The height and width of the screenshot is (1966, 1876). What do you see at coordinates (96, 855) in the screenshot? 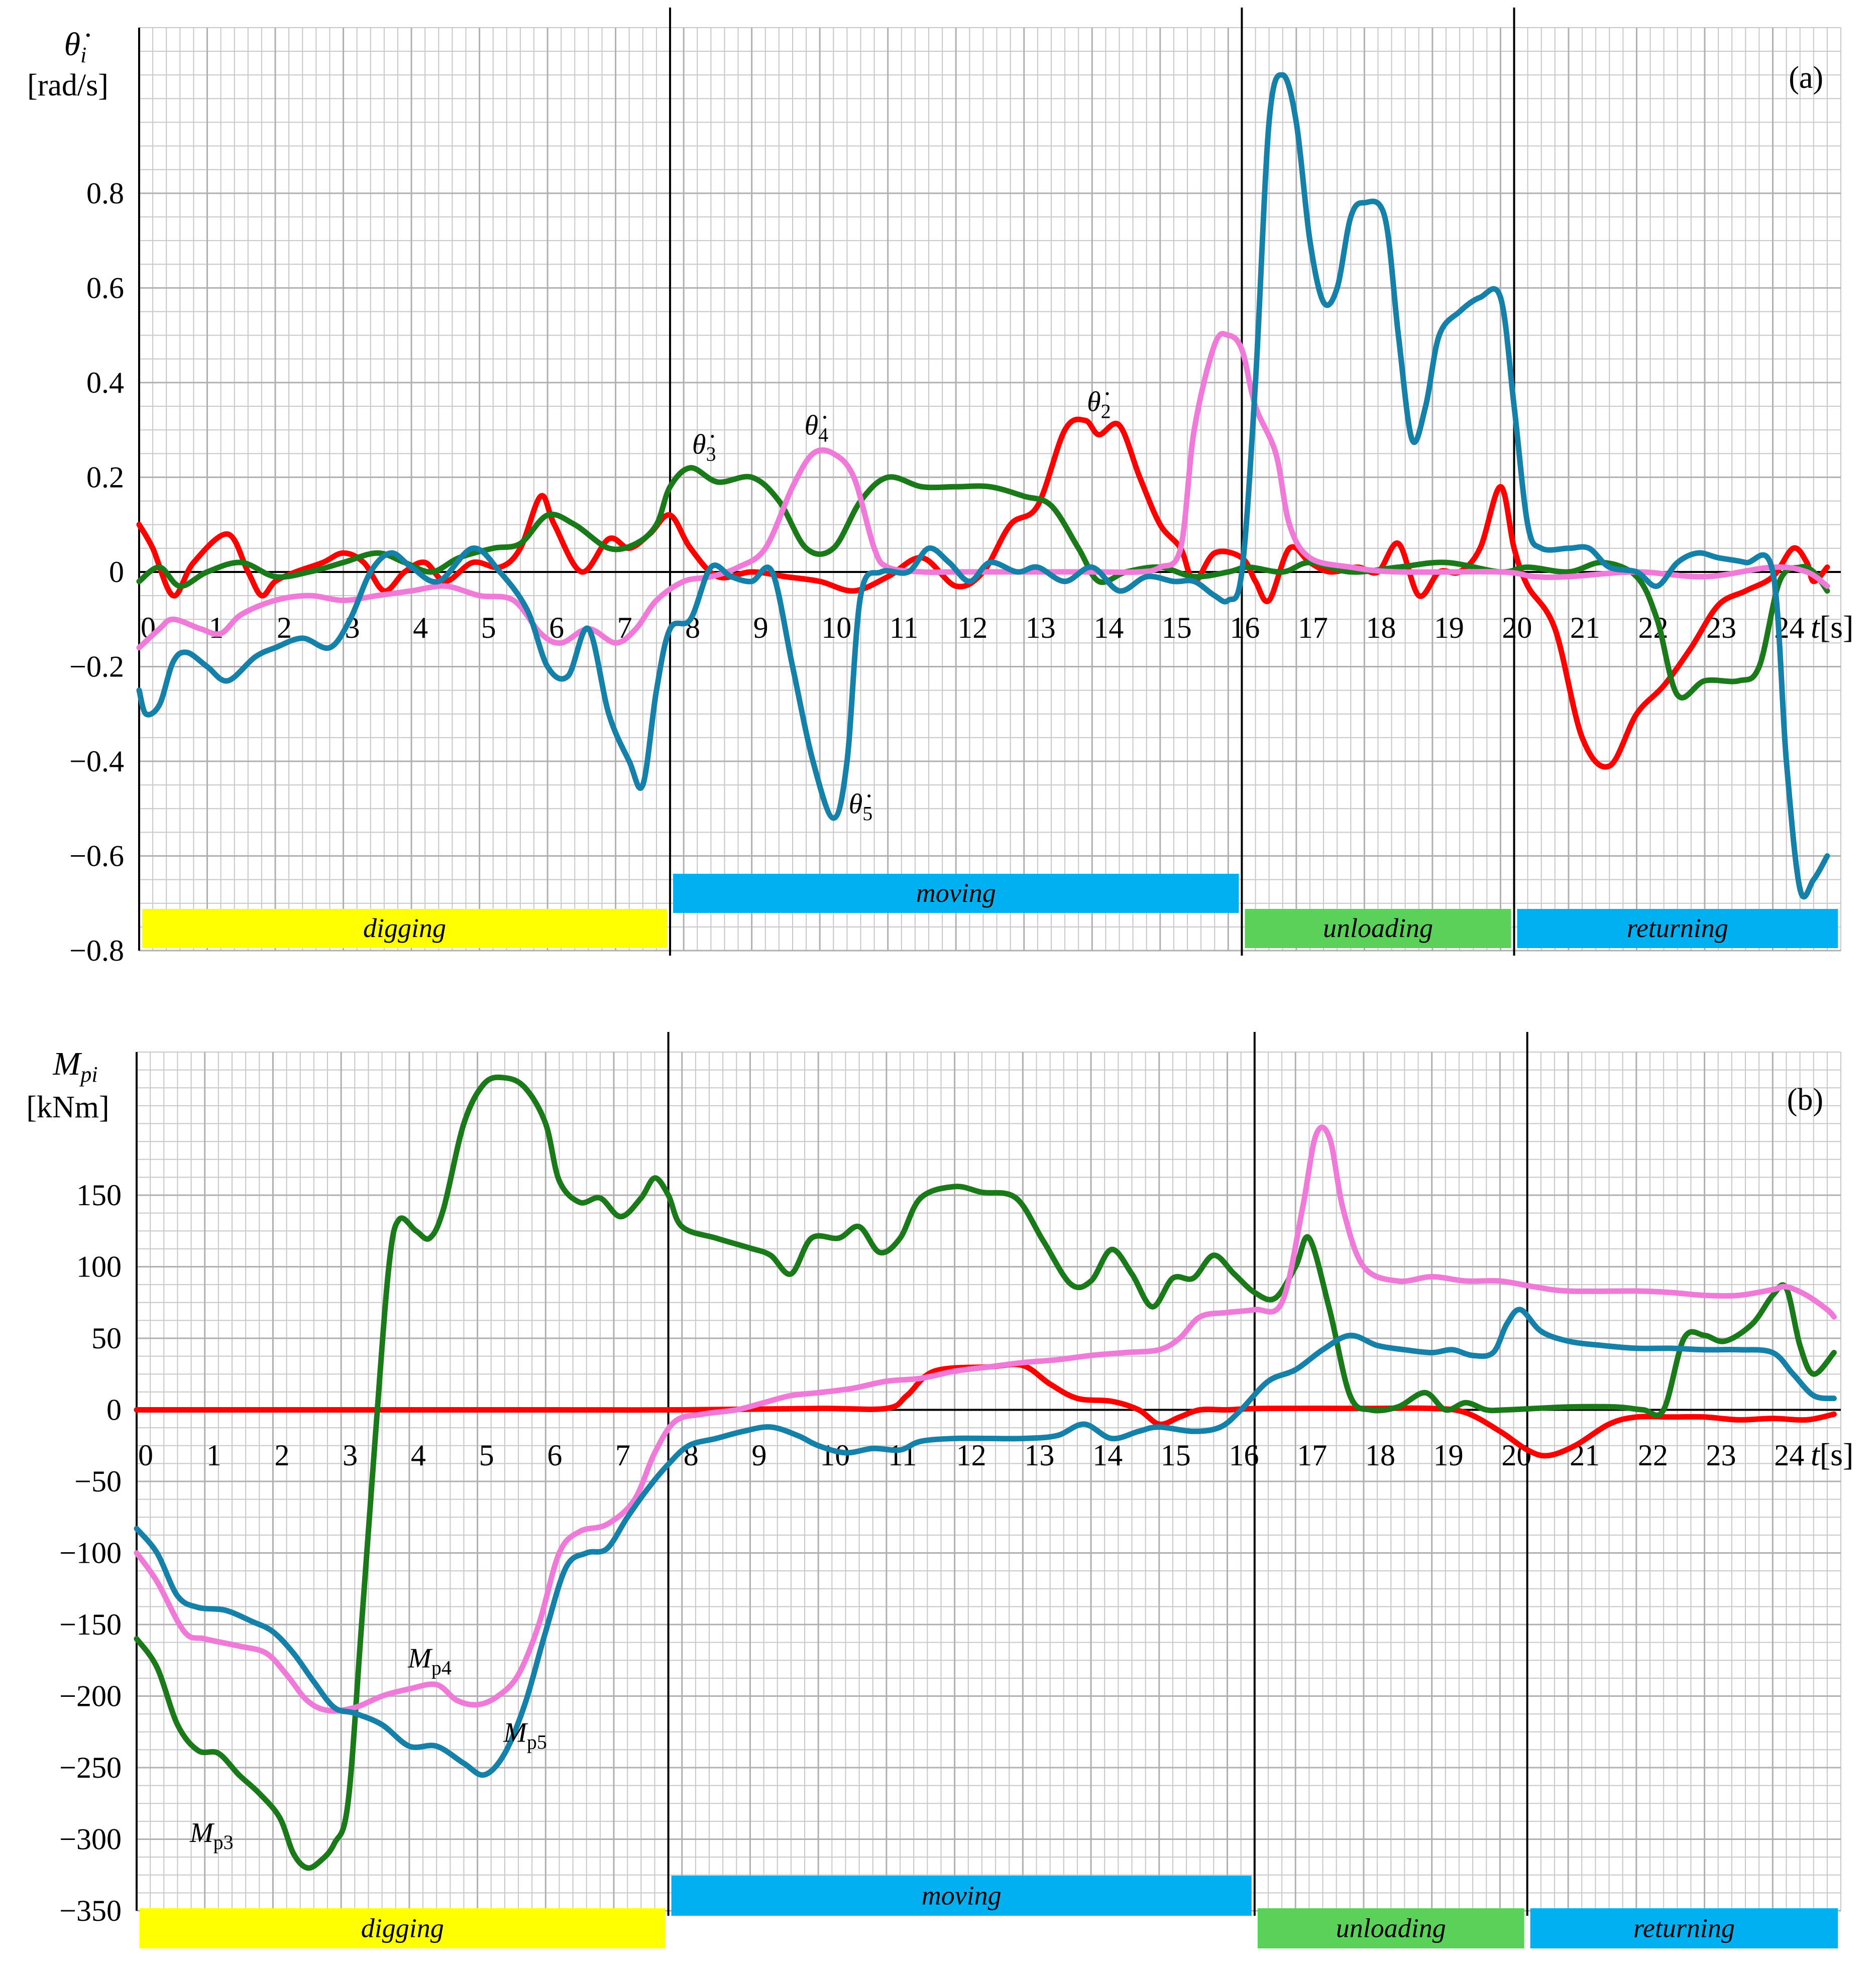
I see `y-tick-label: −0.6` at bounding box center [96, 855].